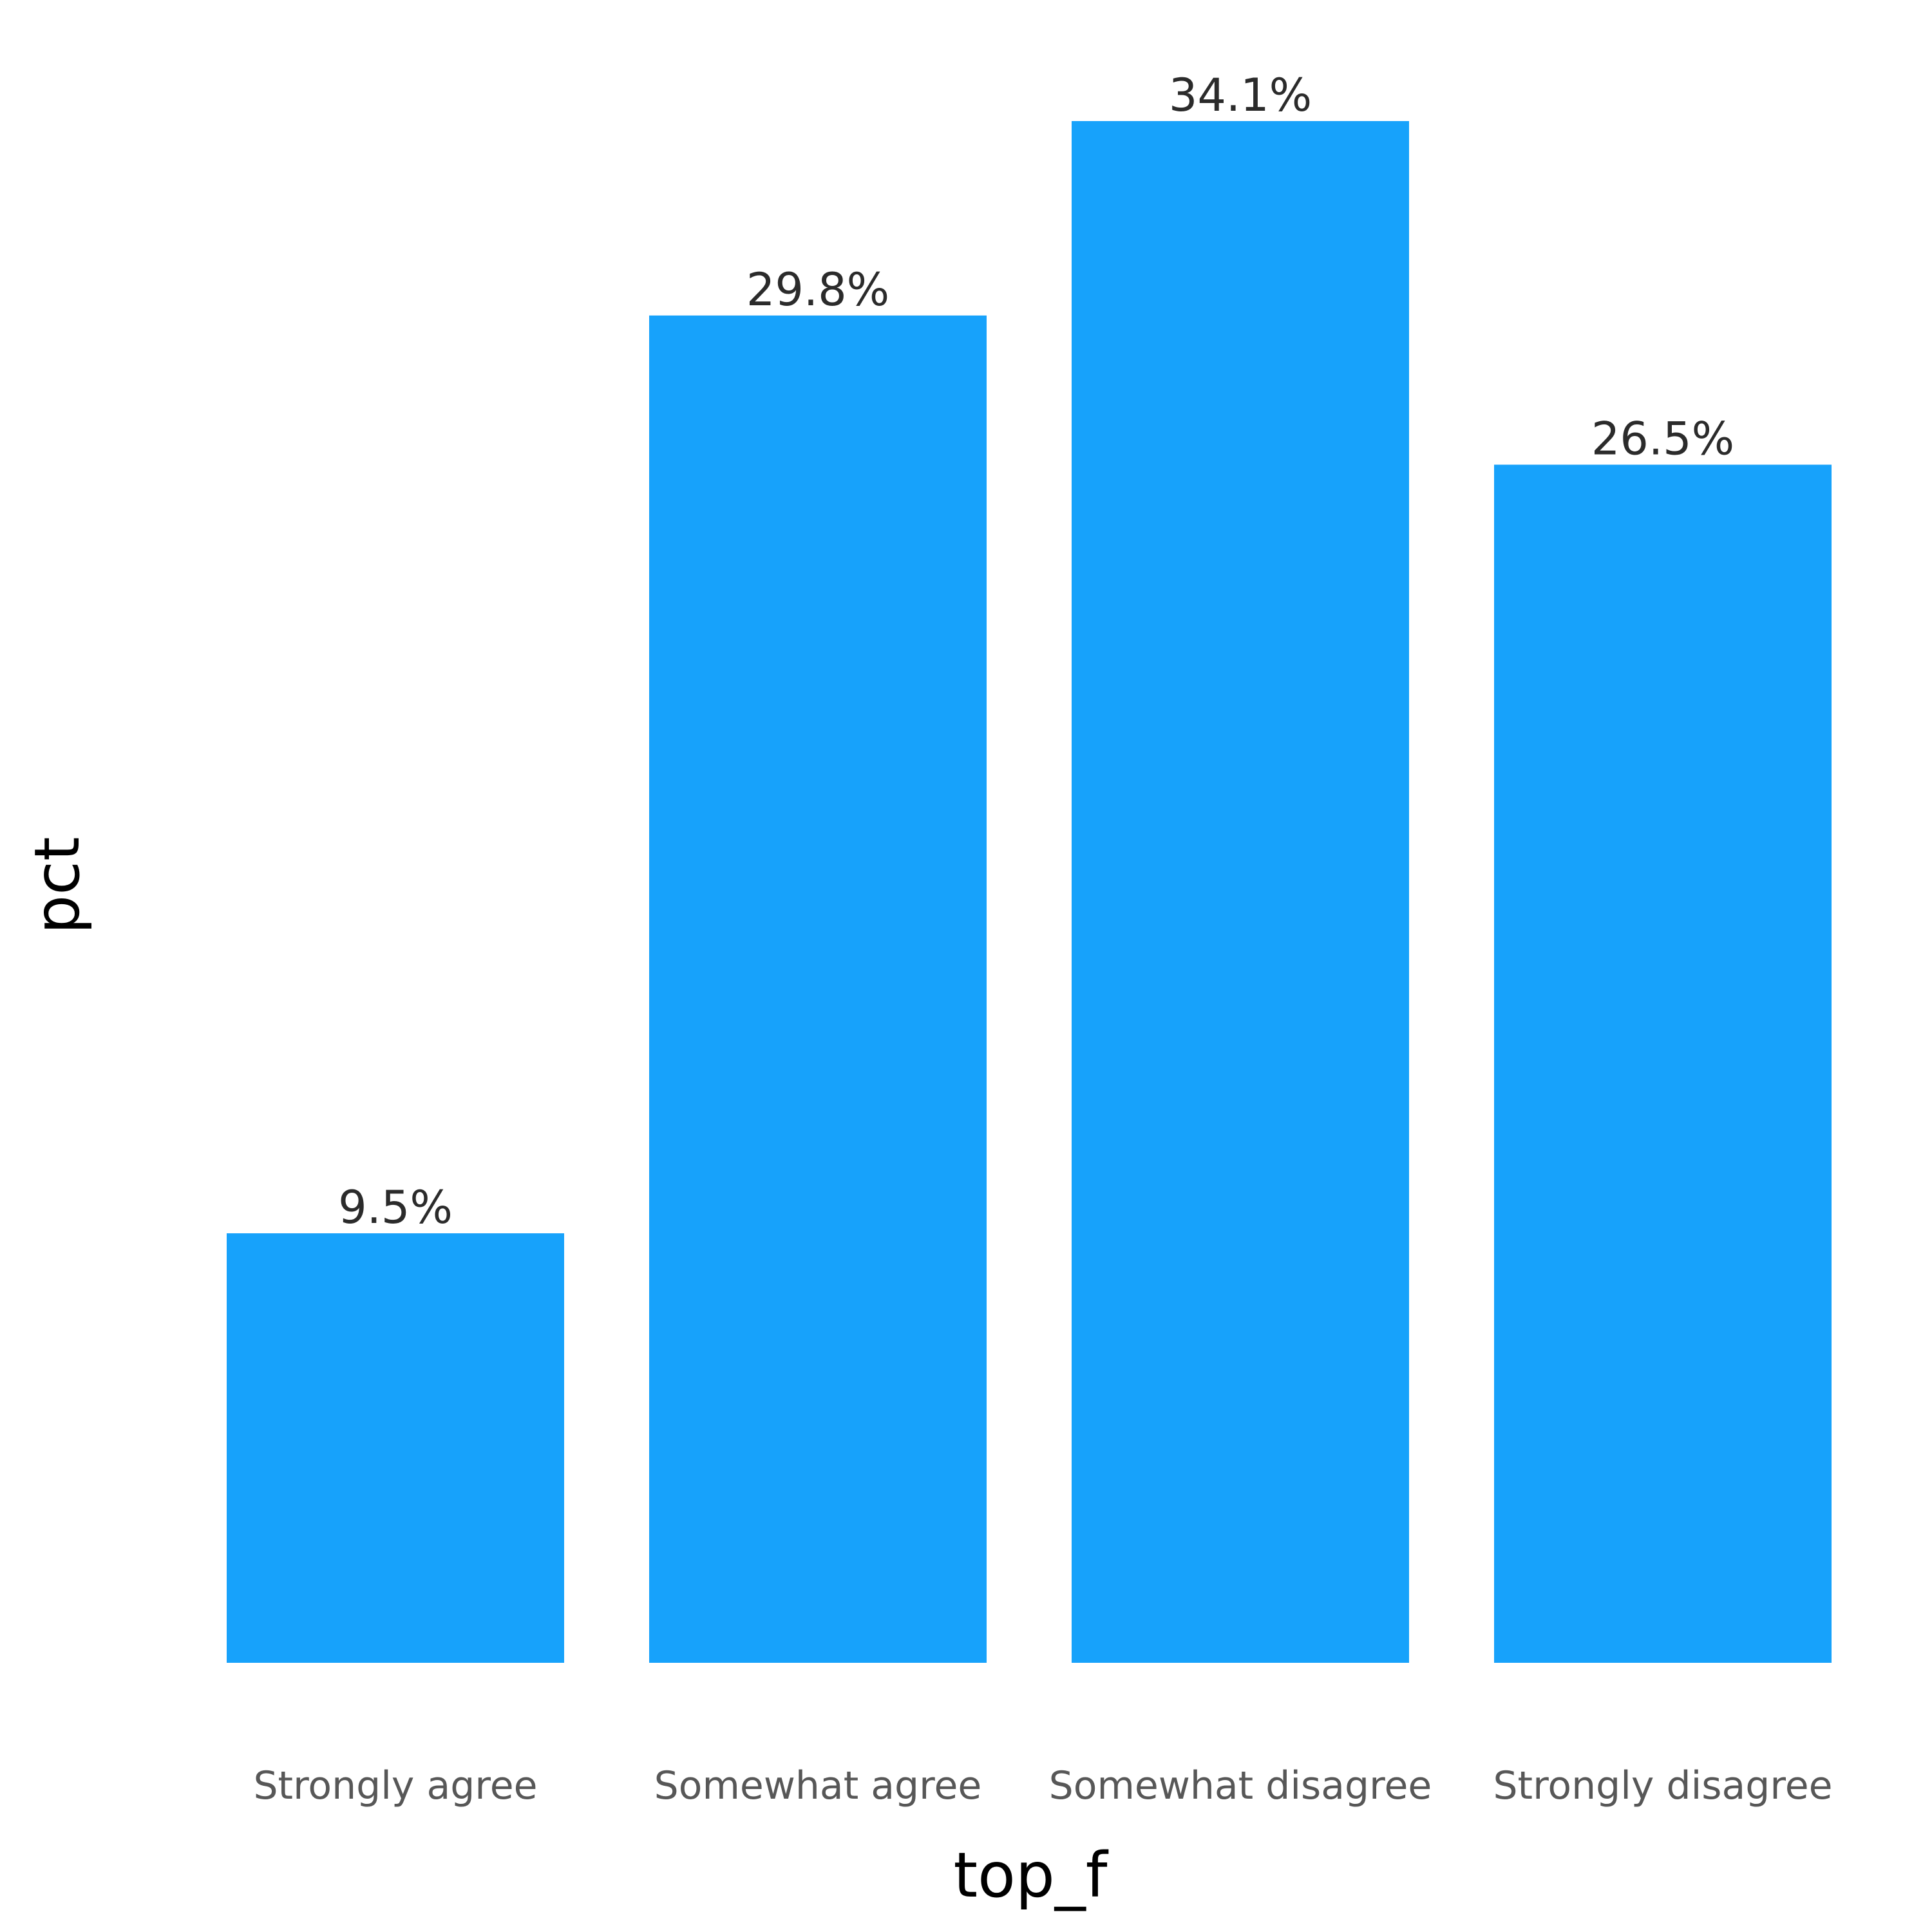 The image size is (1932, 1932). Describe the element at coordinates (396, 1207) in the screenshot. I see `data-label-strongly-agree: 9.5%` at that location.